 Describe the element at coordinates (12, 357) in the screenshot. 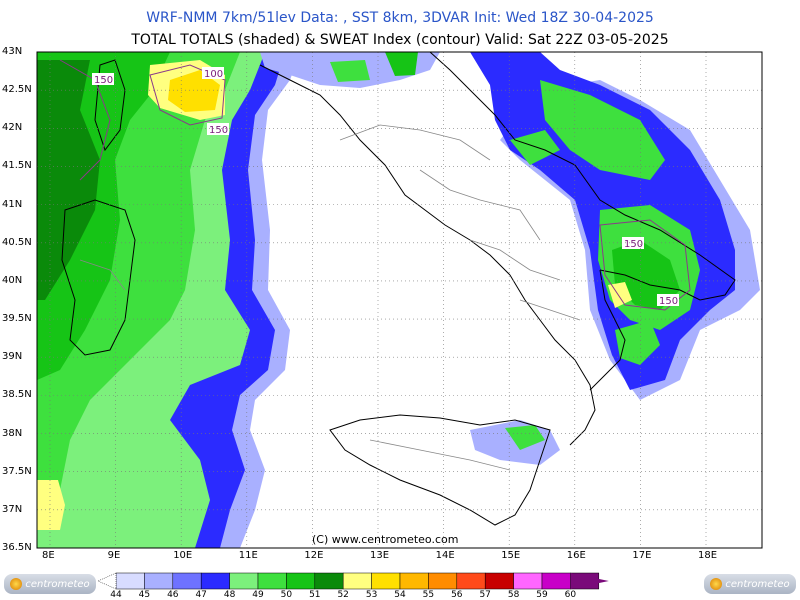

I see `lat-label: 39N` at that location.